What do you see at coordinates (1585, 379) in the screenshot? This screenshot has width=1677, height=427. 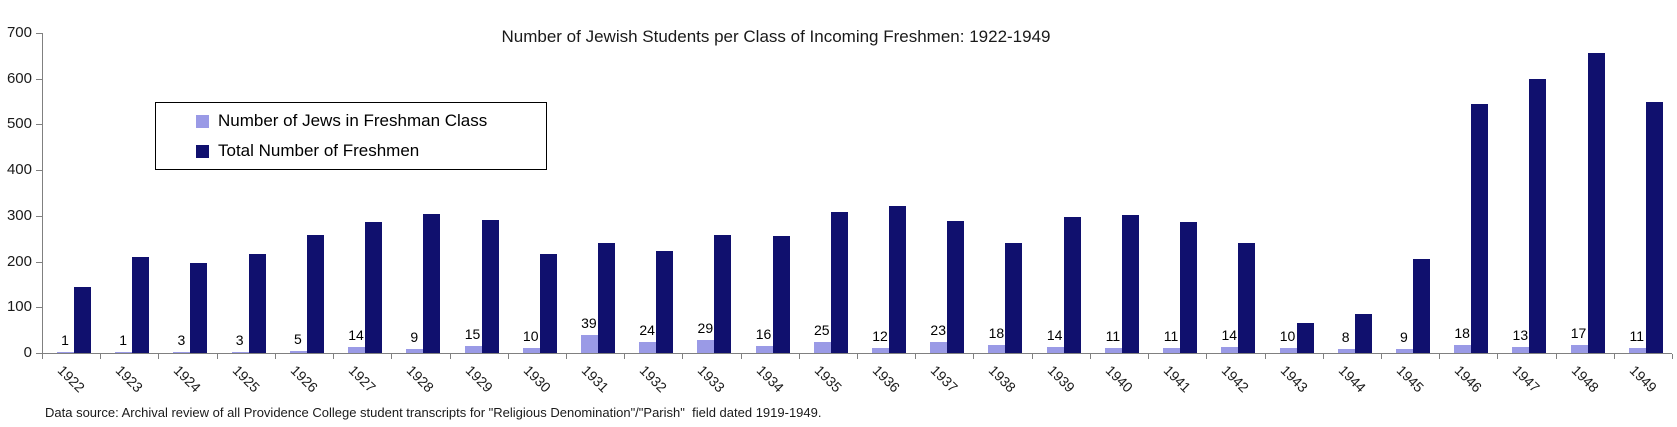 I see `x-axis-category-label: 1948` at bounding box center [1585, 379].